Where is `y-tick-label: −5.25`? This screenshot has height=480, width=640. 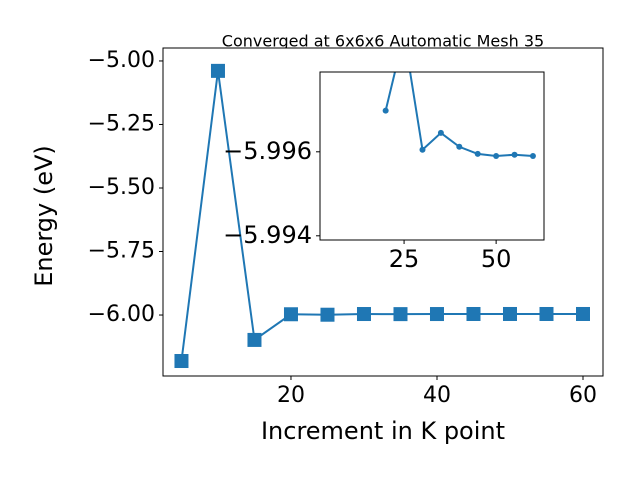 y-tick-label: −5.25 is located at coordinates (121, 123).